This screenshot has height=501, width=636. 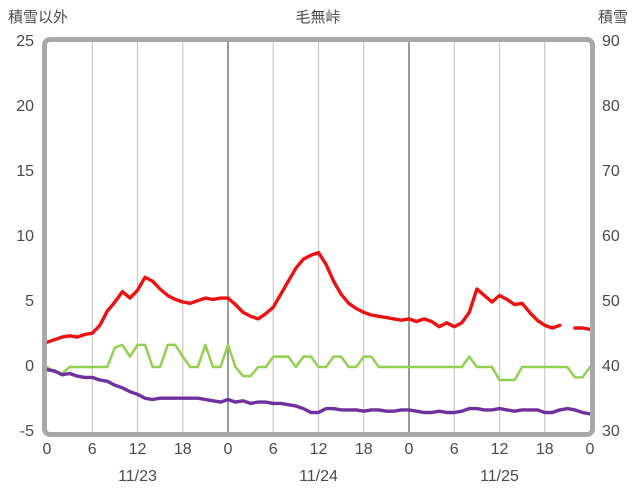 I want to click on x-axis-dates: 11/23 11/24 11/25, so click(x=318, y=477).